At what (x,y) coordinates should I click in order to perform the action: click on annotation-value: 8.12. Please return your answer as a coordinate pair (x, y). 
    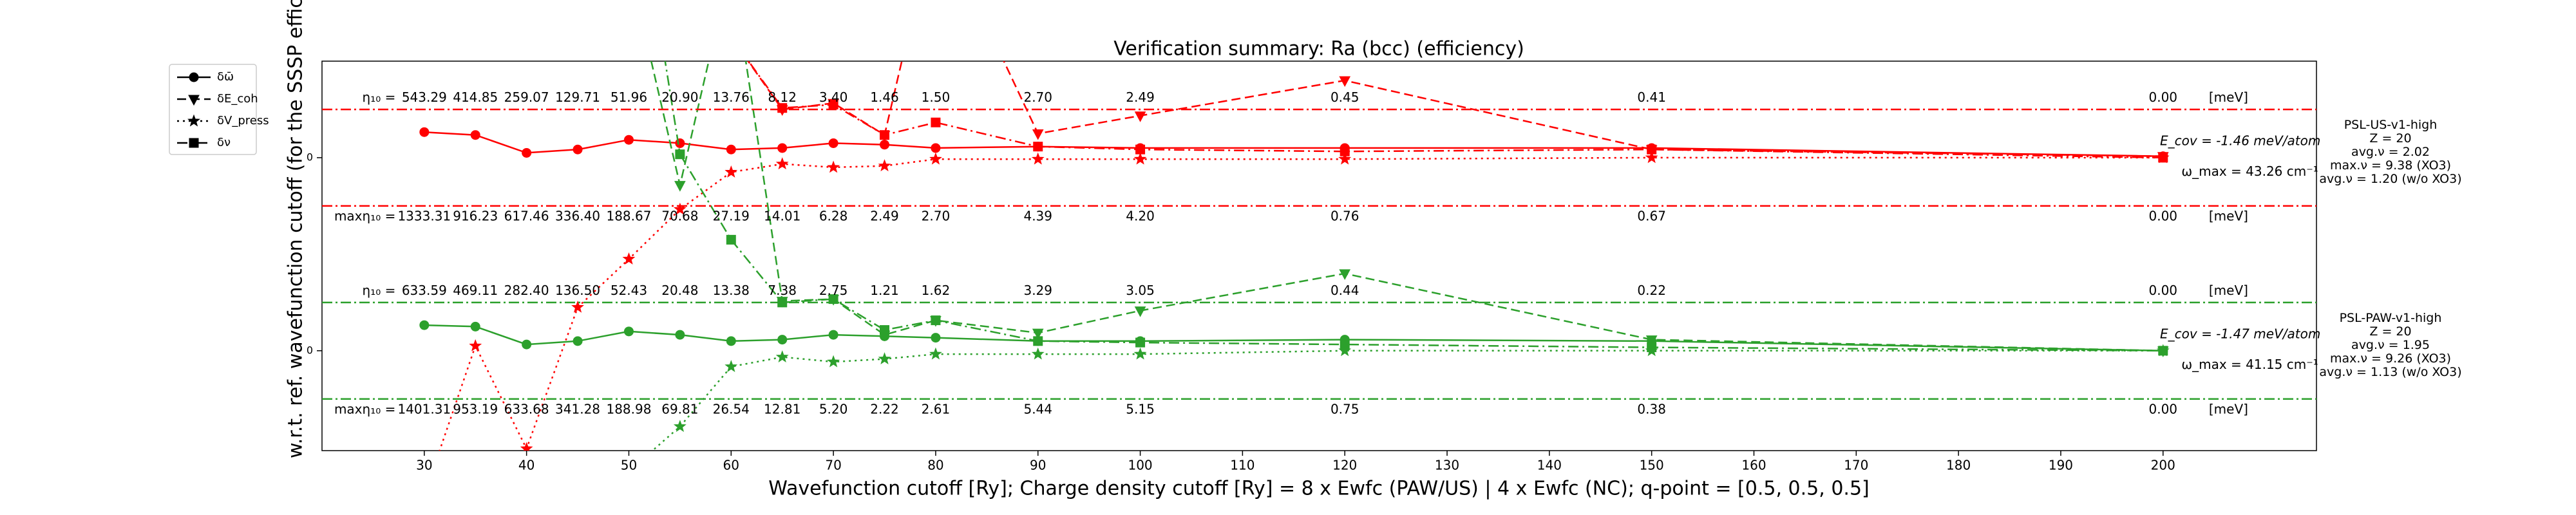
    Looking at the image, I should click on (782, 97).